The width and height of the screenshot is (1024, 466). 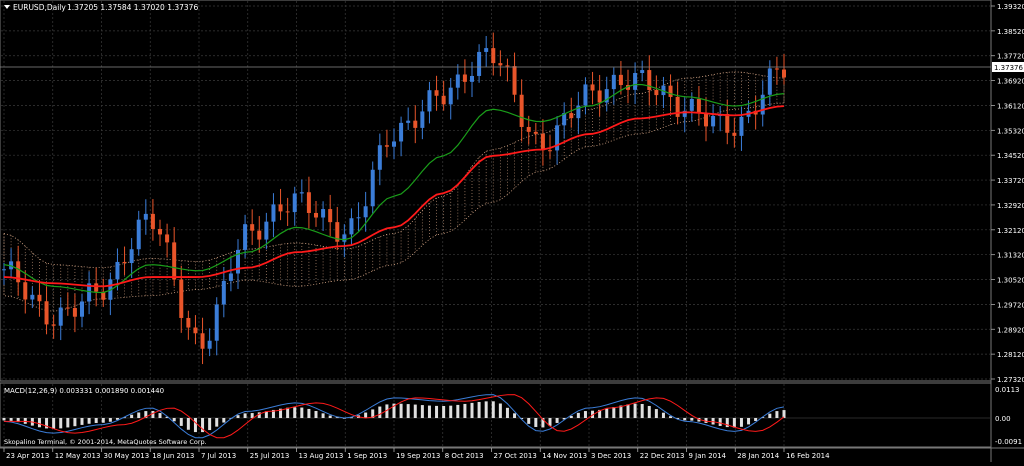 I want to click on time-label: 25 Jul 2013, so click(x=270, y=456).